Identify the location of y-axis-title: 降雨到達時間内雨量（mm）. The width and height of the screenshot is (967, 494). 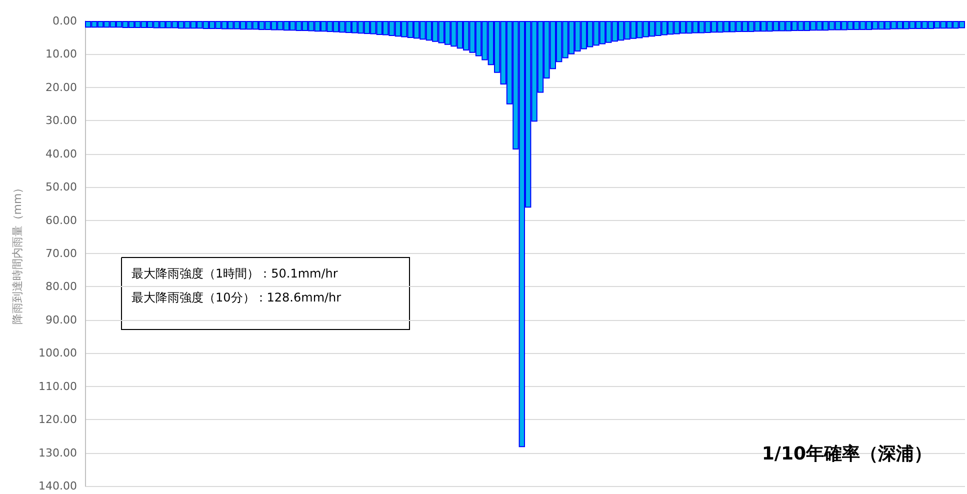
(17, 253).